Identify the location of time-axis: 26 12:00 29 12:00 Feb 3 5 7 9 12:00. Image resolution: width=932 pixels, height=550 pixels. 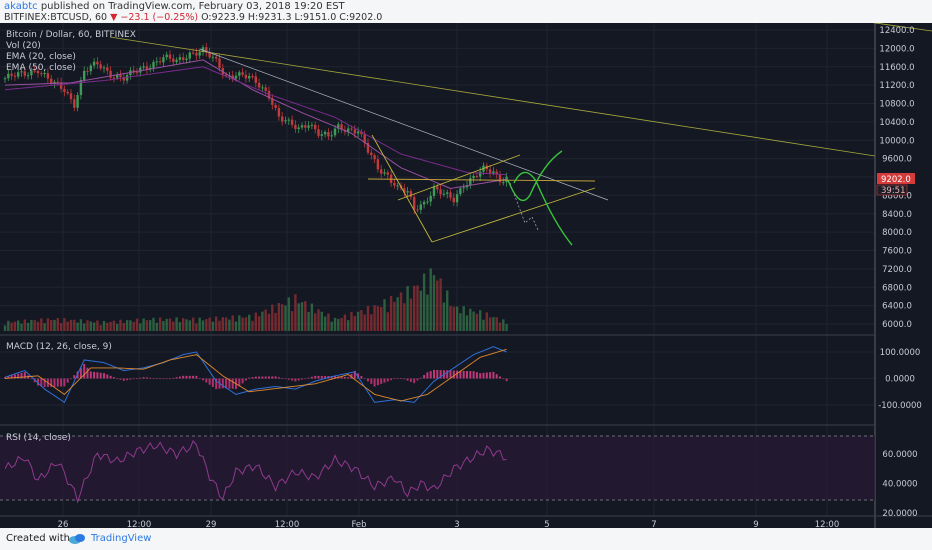
(449, 524).